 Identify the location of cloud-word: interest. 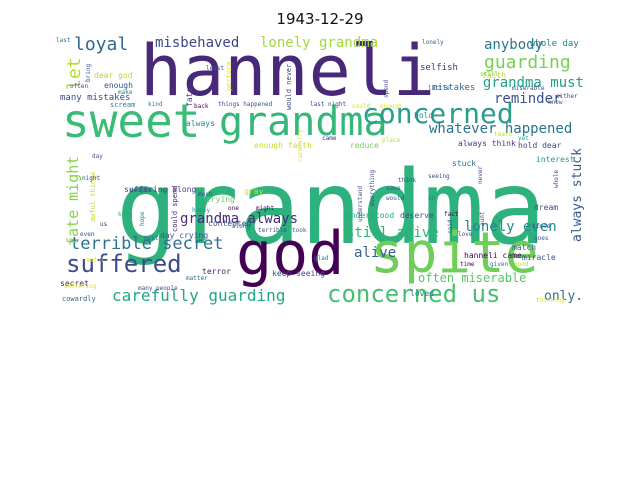
(555, 159).